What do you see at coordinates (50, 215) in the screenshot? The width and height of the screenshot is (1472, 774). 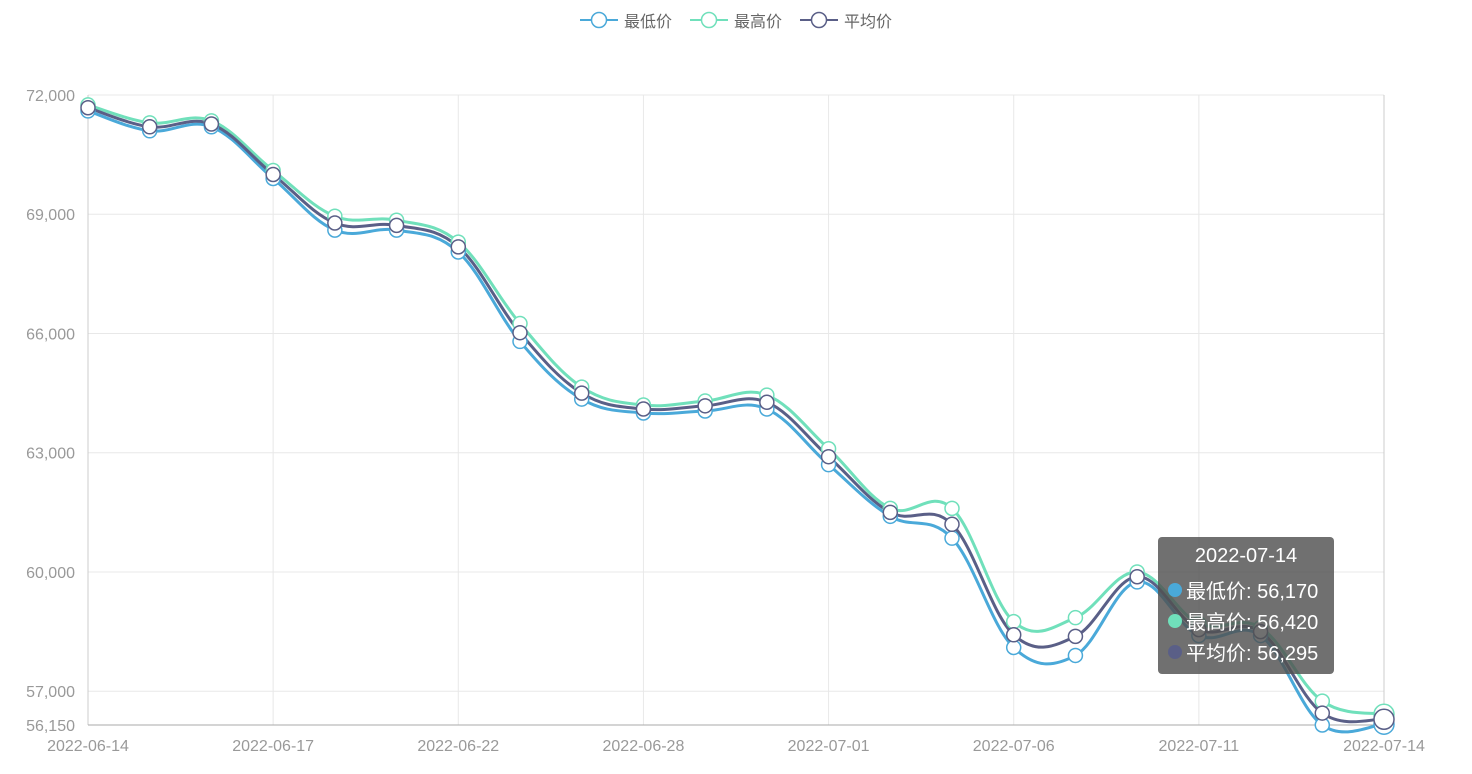 I see `y-tick-label: 69,000` at bounding box center [50, 215].